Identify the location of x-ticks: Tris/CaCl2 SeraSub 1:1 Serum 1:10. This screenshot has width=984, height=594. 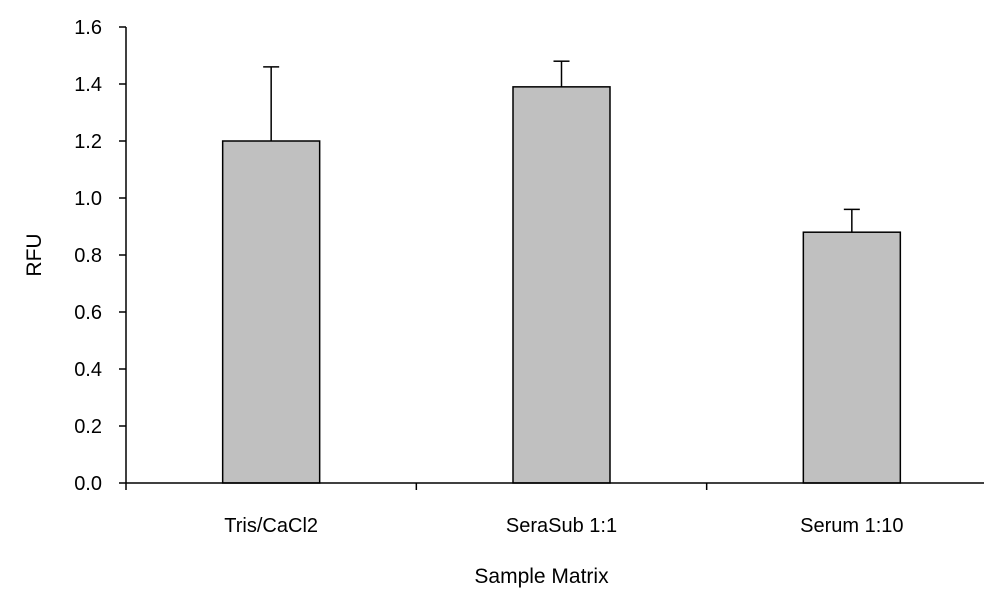
(514, 510).